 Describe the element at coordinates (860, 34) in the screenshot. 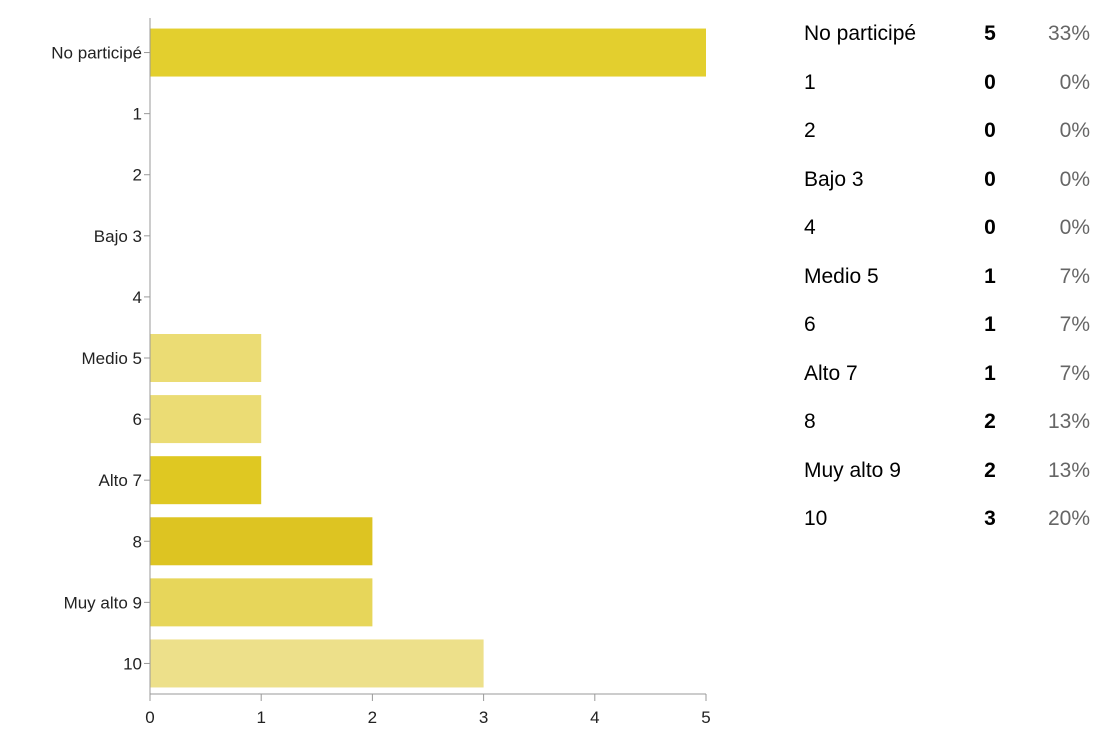

I see `summary-label: No participé` at that location.